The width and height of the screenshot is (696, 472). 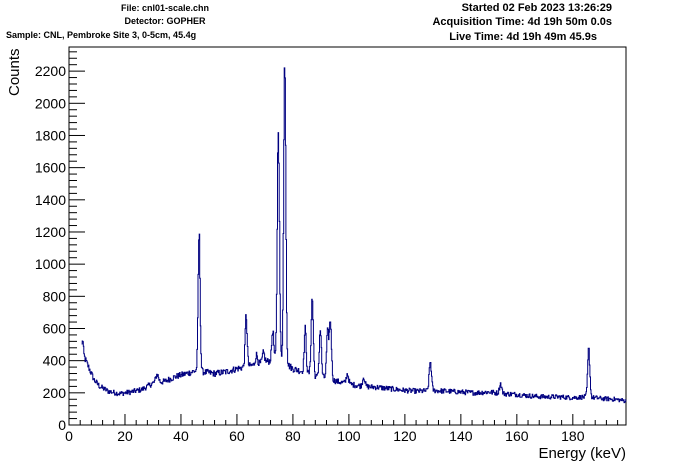 I want to click on y-tick-label: 1200, so click(x=50, y=232).